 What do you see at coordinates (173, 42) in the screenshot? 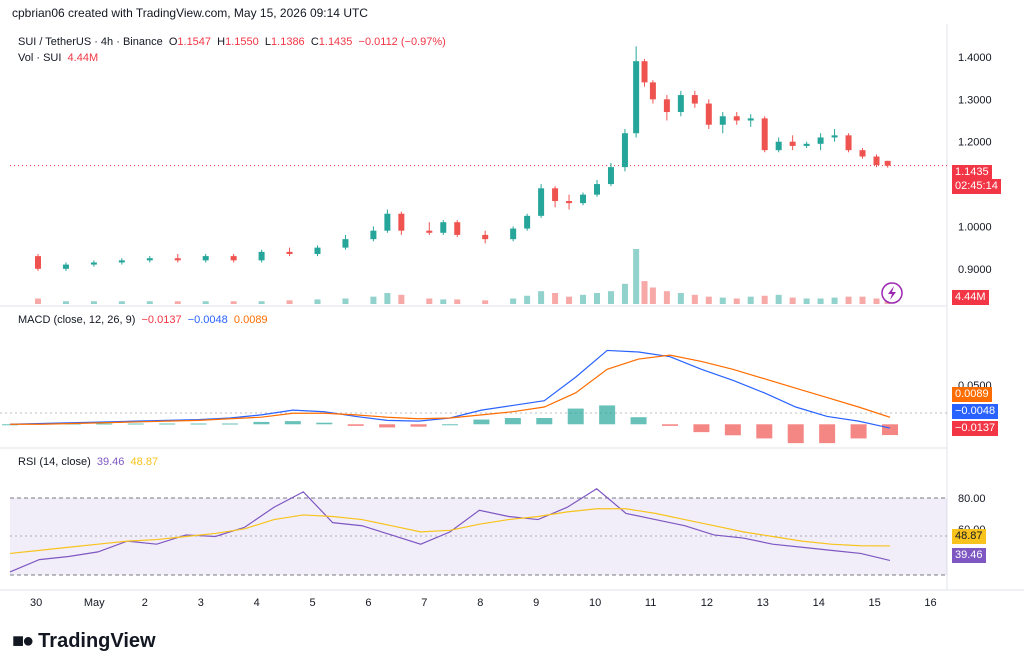
I see `open-label: O` at bounding box center [173, 42].